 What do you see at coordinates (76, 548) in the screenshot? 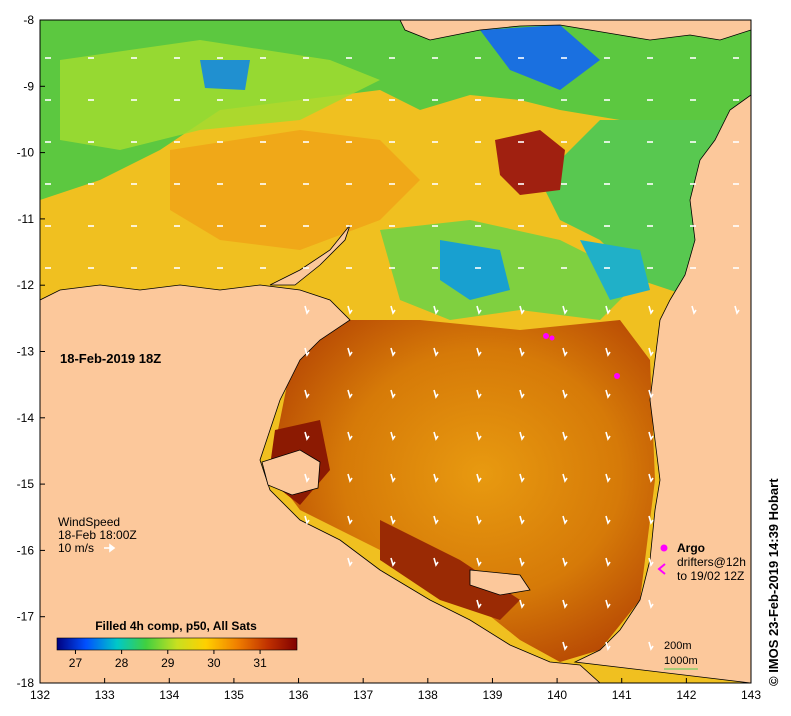
I see `wind-legend-speed: 10 m/s` at bounding box center [76, 548].